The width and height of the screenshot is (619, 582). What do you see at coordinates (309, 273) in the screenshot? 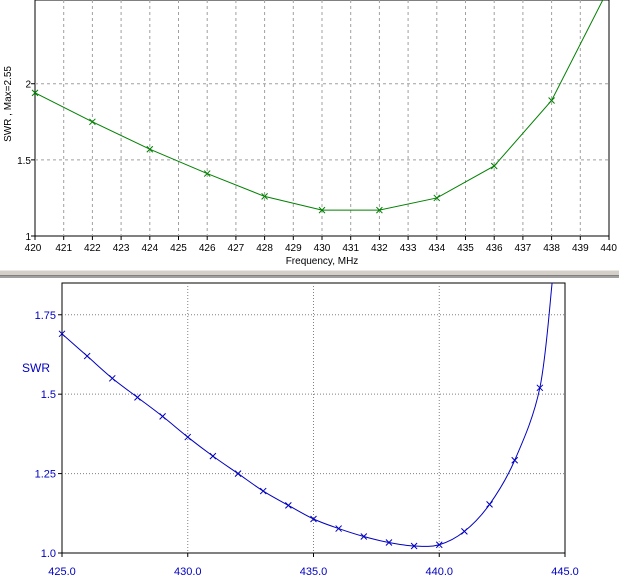
I see `pane-splitter` at bounding box center [309, 273].